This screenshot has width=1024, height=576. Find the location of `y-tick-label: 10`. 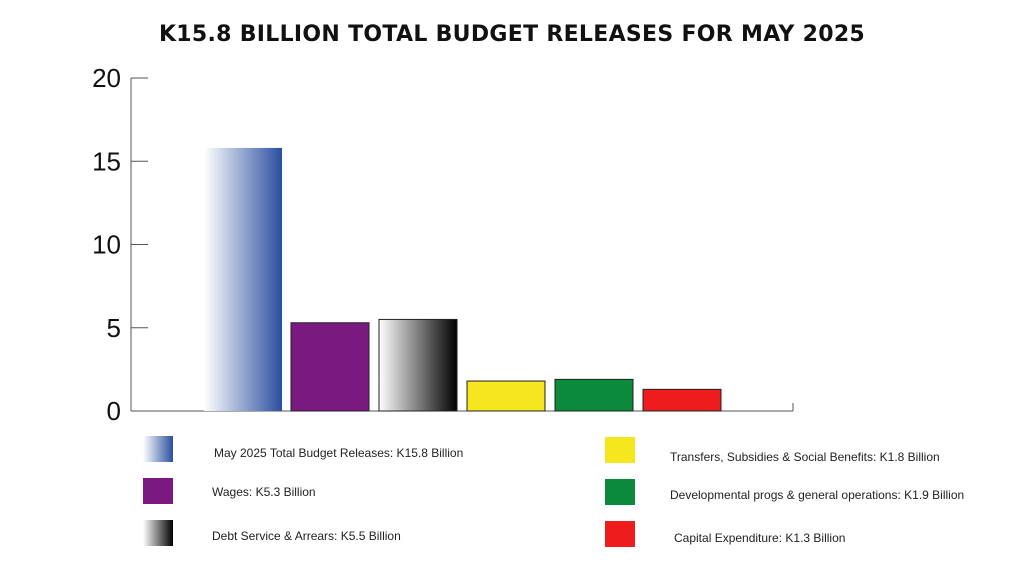

y-tick-label: 10 is located at coordinates (106, 245).